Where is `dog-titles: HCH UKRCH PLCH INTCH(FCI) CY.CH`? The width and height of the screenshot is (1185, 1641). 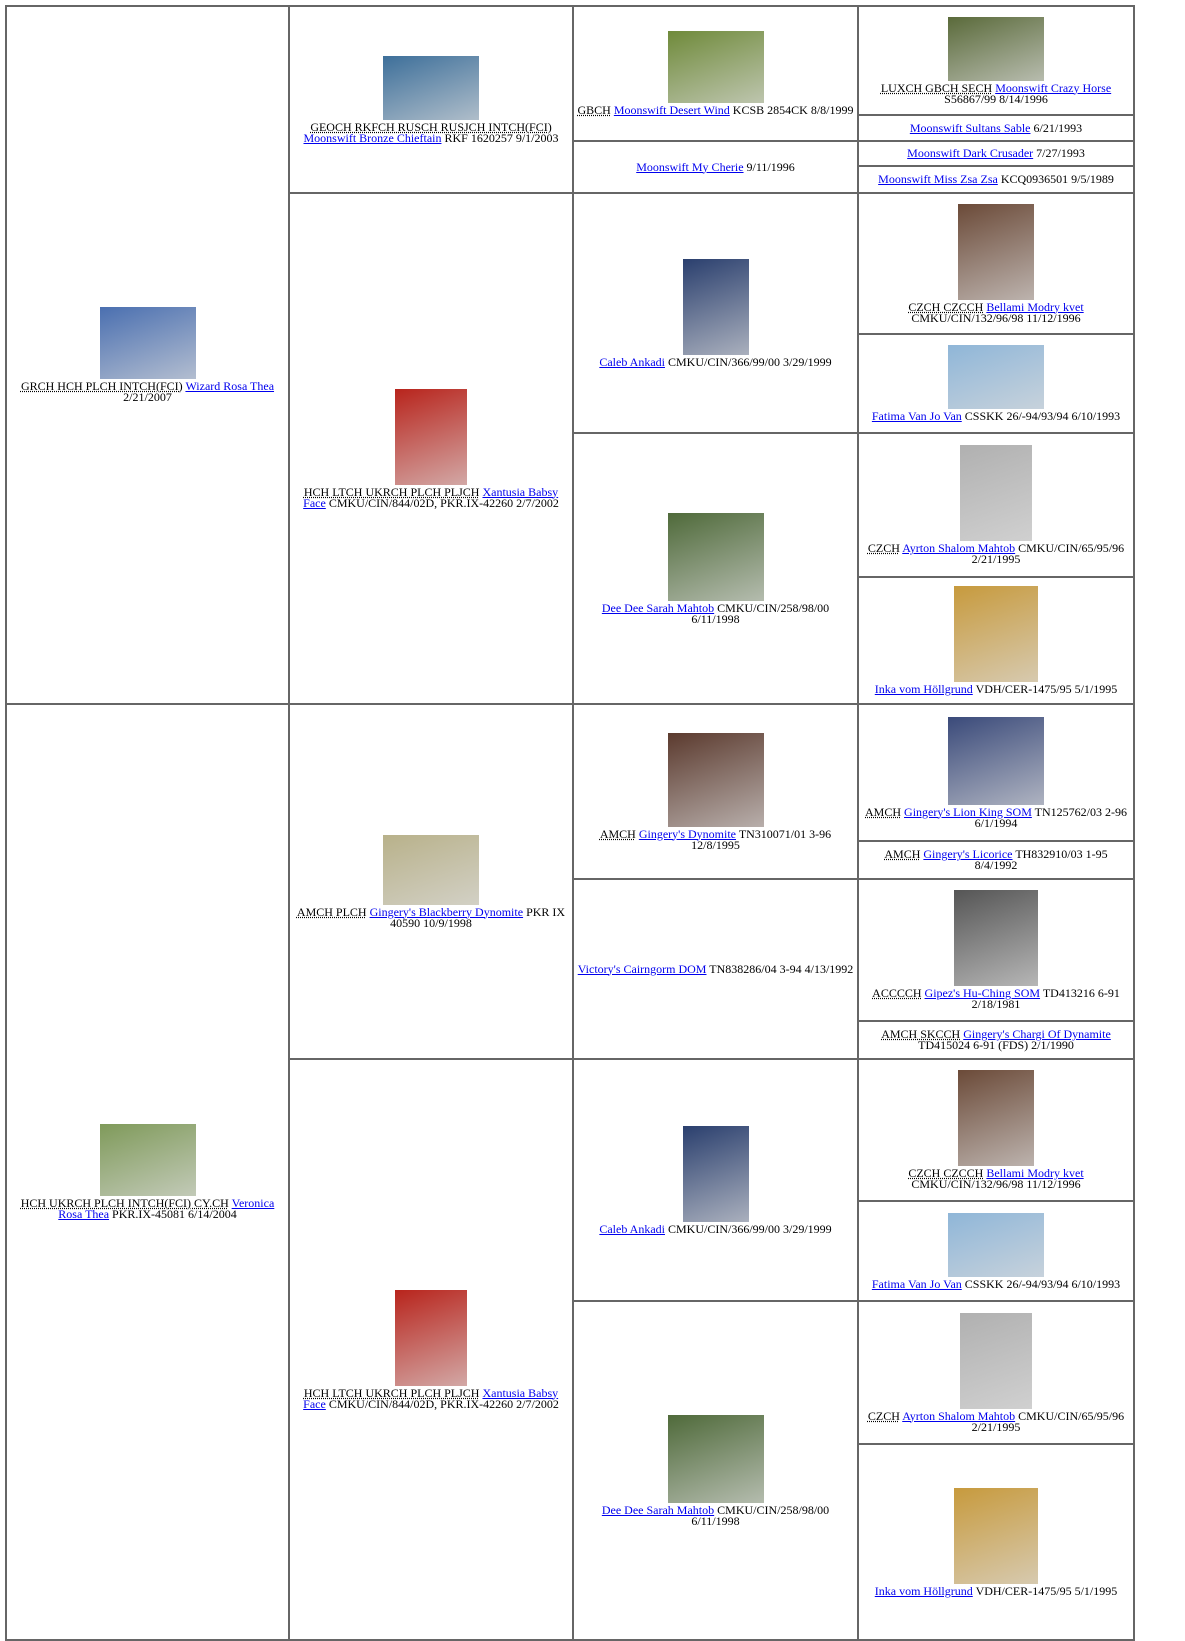 dog-titles: HCH UKRCH PLCH INTCH(FCI) CY.CH is located at coordinates (124, 1203).